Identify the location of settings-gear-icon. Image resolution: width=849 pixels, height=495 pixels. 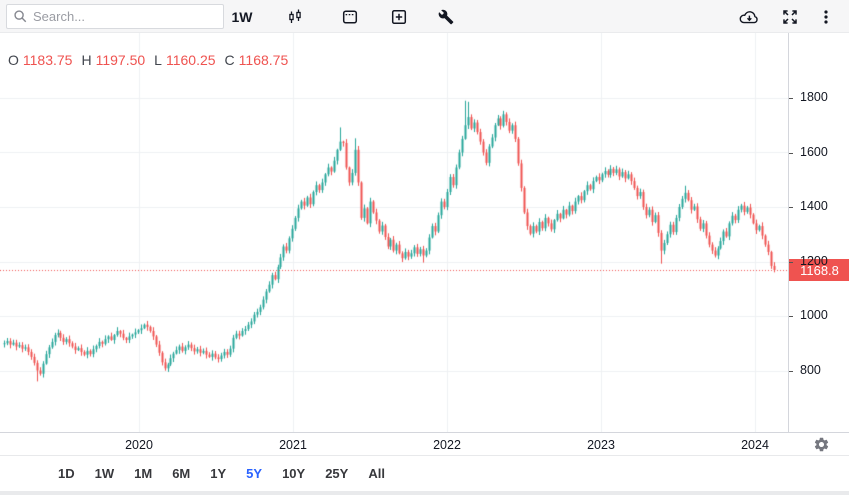
(821, 444).